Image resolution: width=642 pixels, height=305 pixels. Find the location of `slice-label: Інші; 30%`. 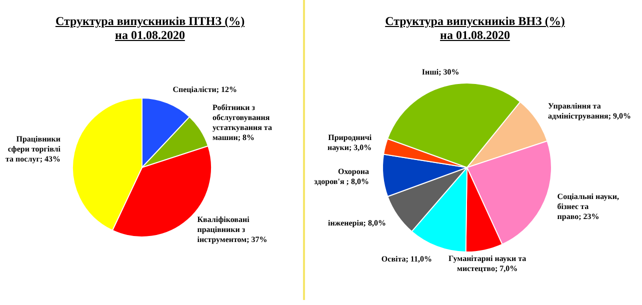

slice-label: Інші; 30% is located at coordinates (441, 72).